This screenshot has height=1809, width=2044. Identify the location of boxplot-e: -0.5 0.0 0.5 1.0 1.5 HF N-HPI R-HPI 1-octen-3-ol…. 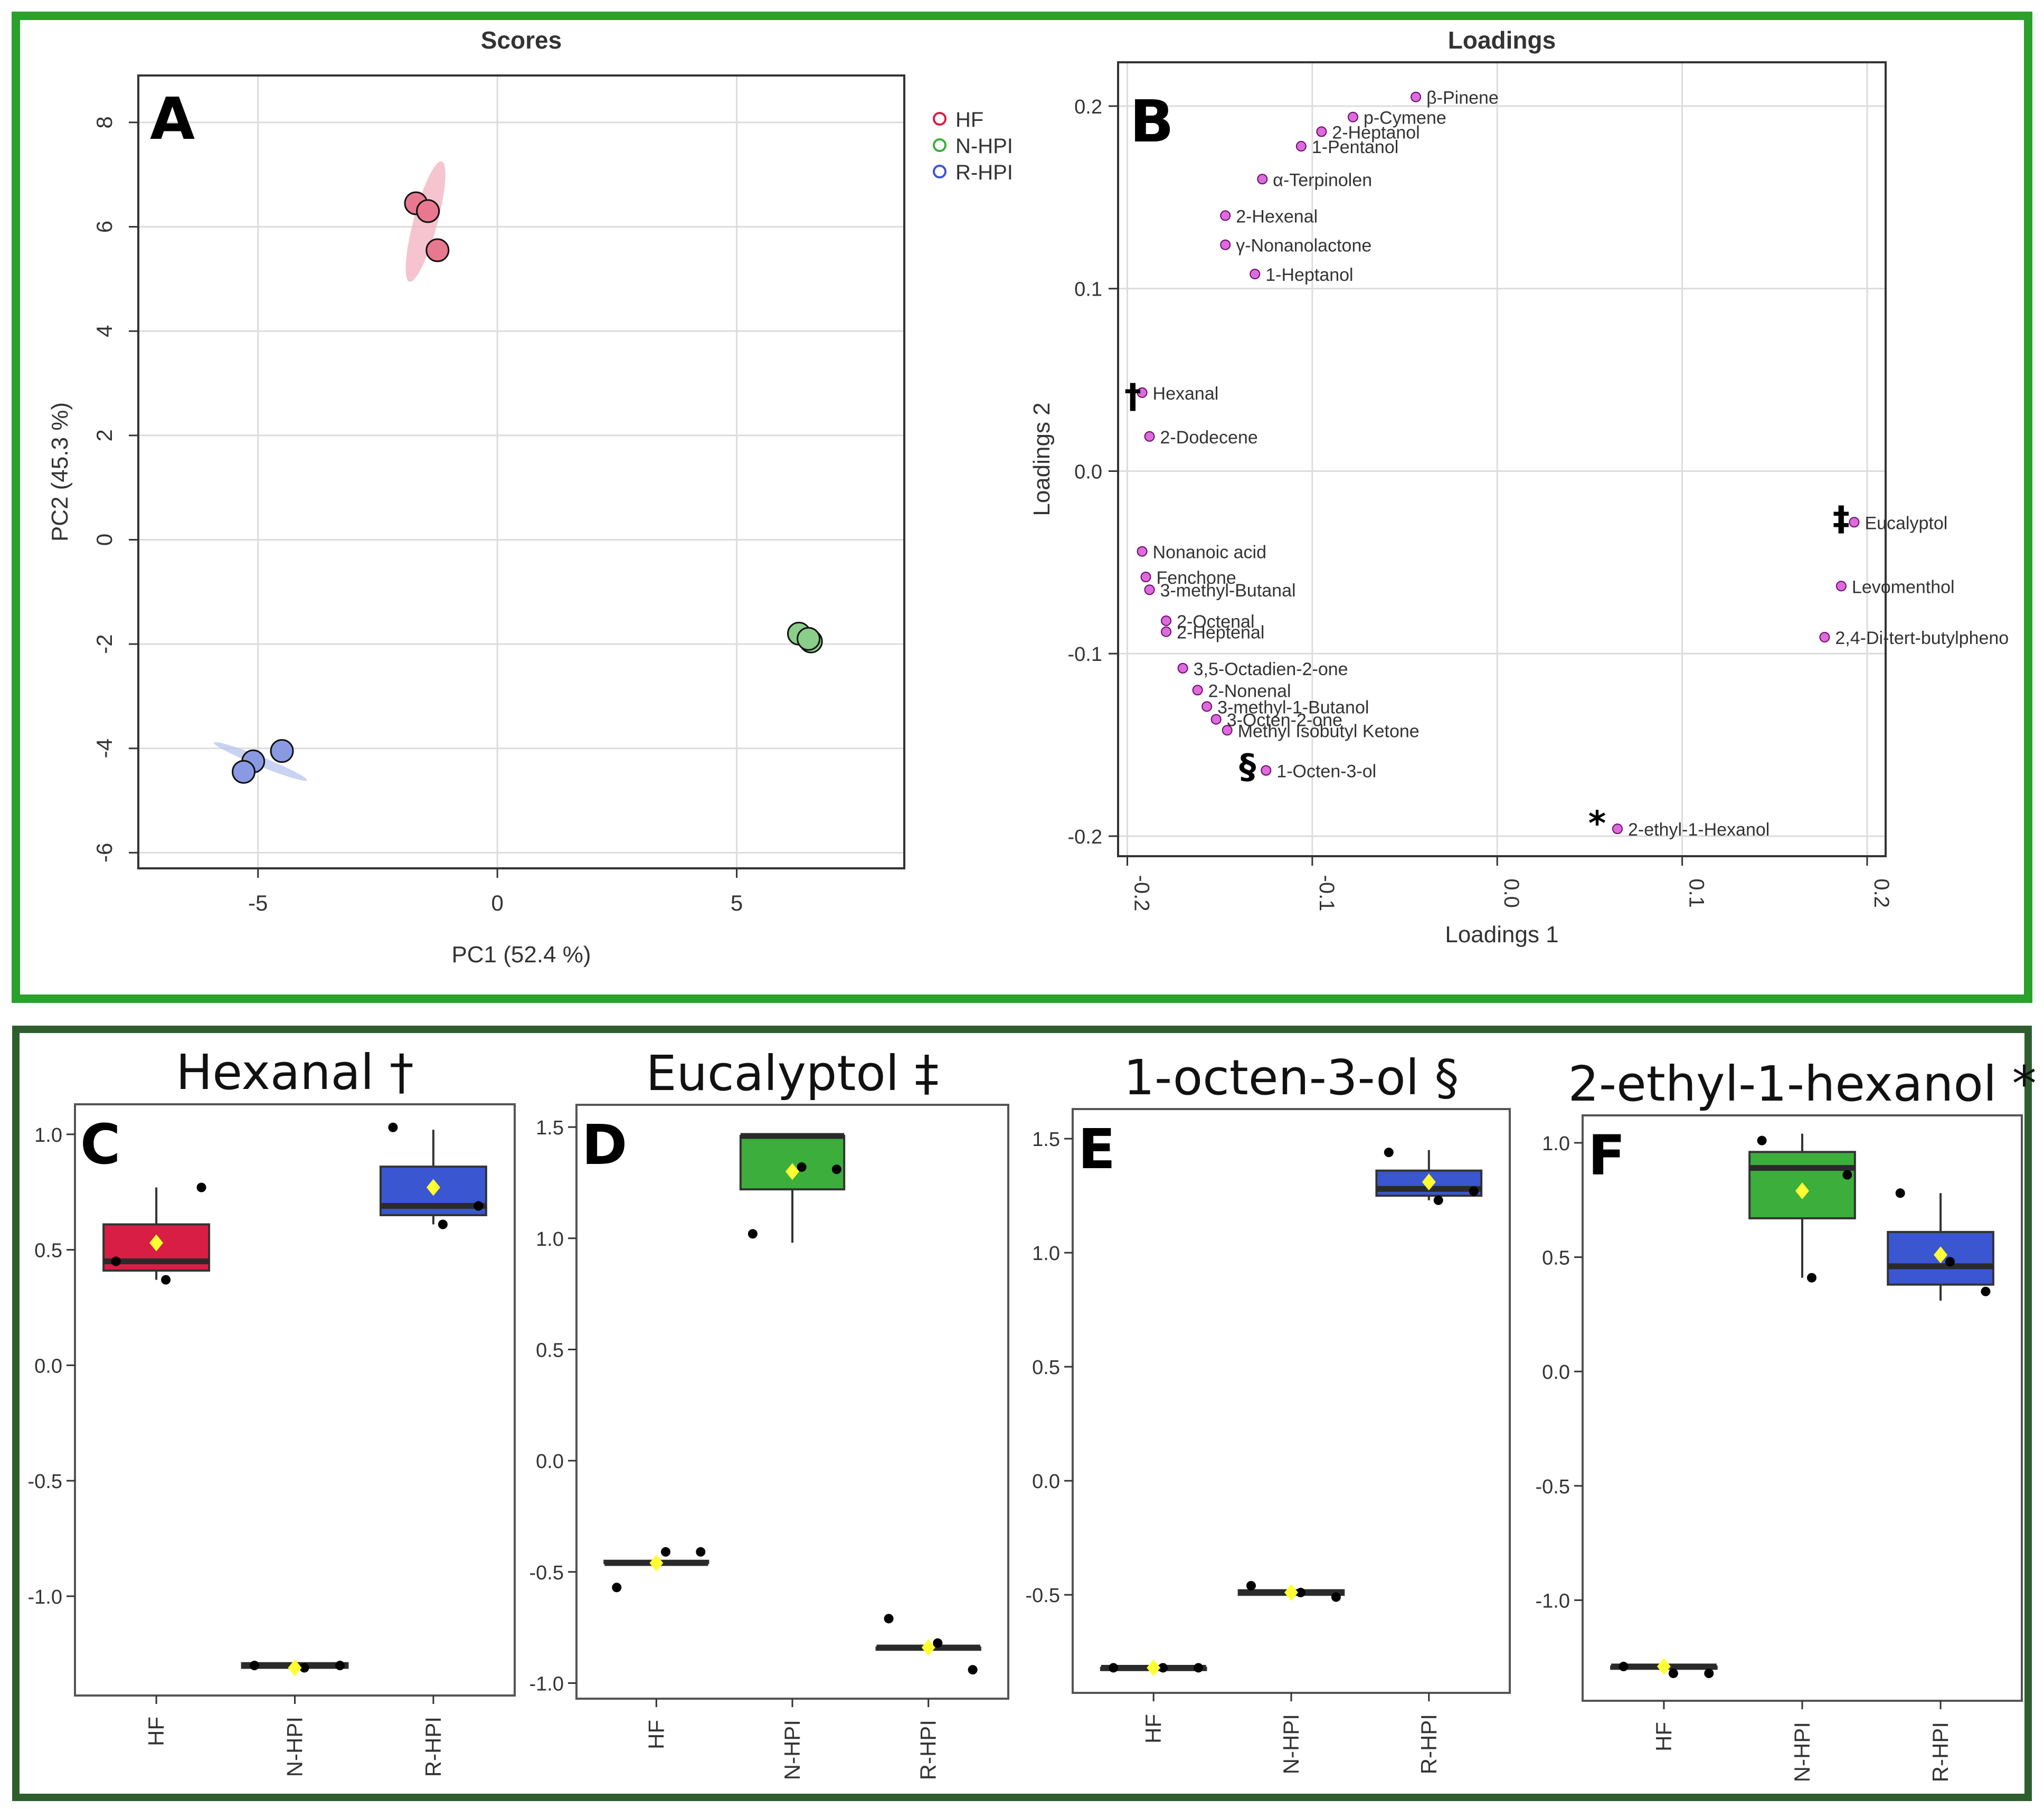
(1268, 1411).